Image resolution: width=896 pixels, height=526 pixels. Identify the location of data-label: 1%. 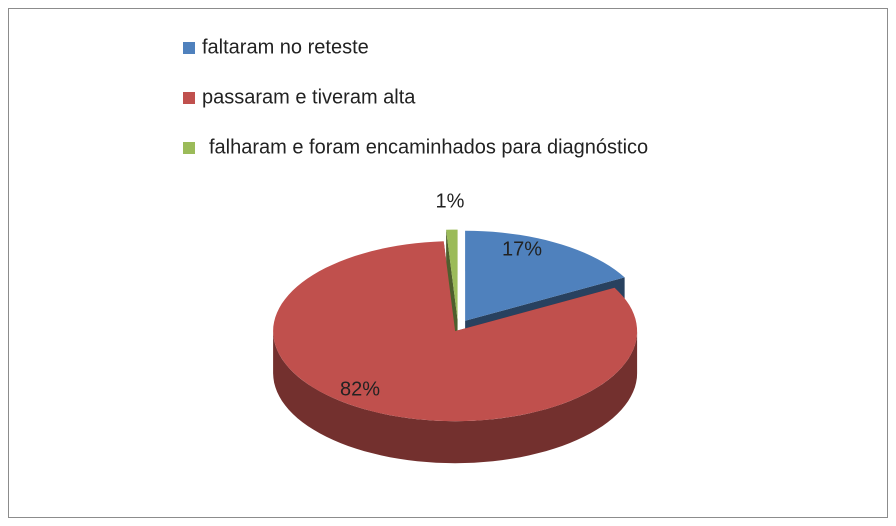
(450, 201).